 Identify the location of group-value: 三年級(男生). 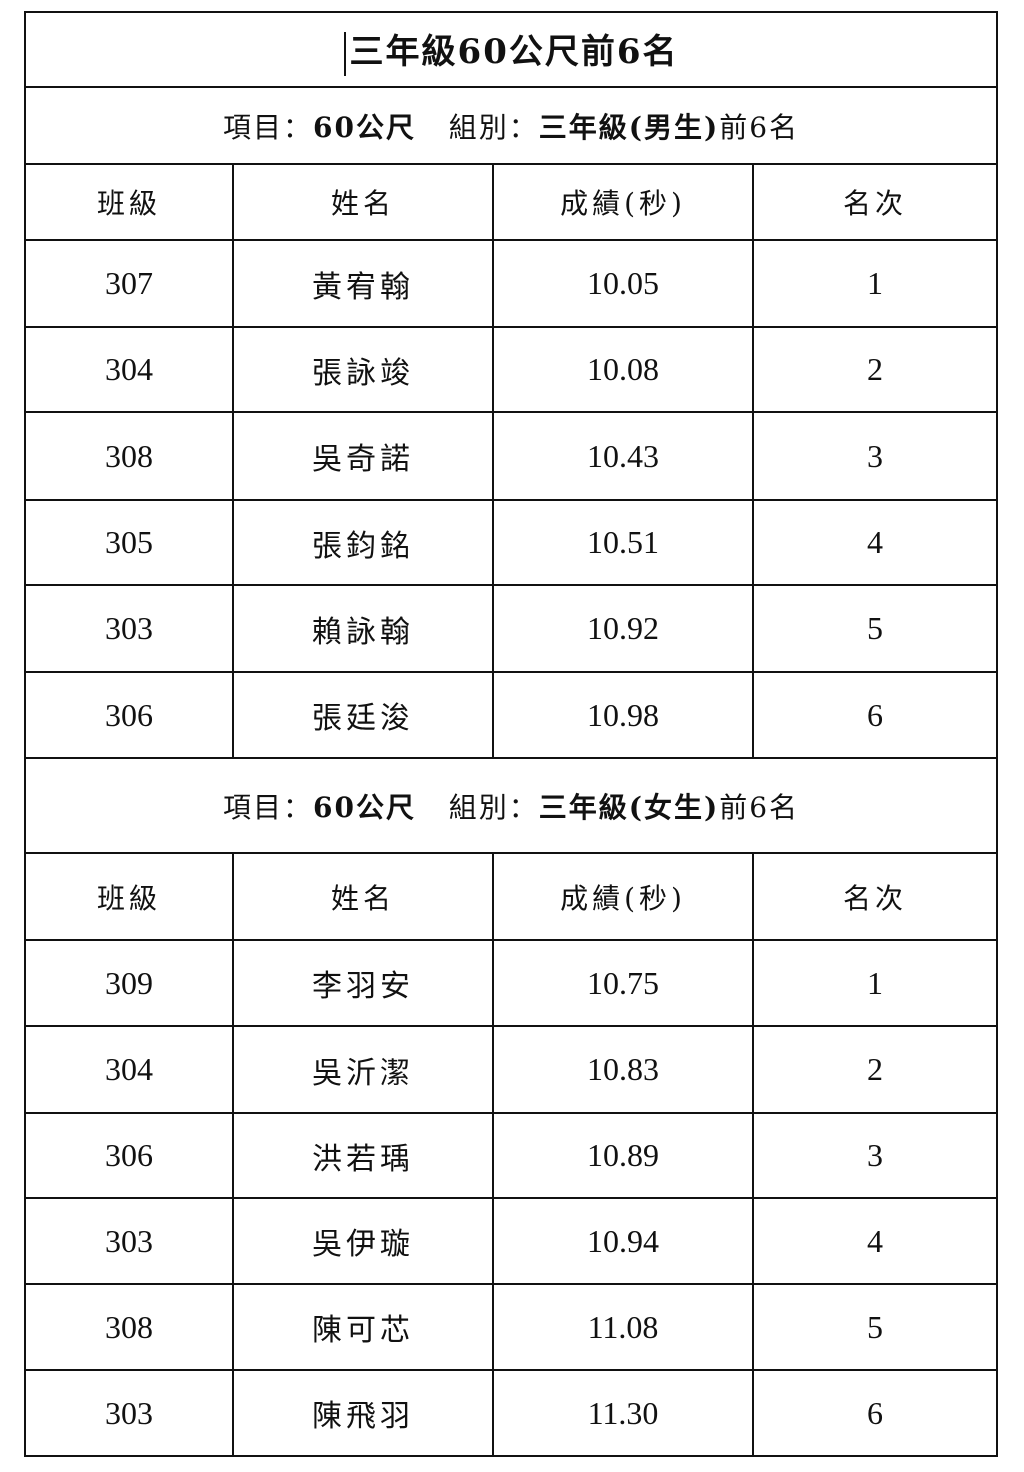
(629, 127).